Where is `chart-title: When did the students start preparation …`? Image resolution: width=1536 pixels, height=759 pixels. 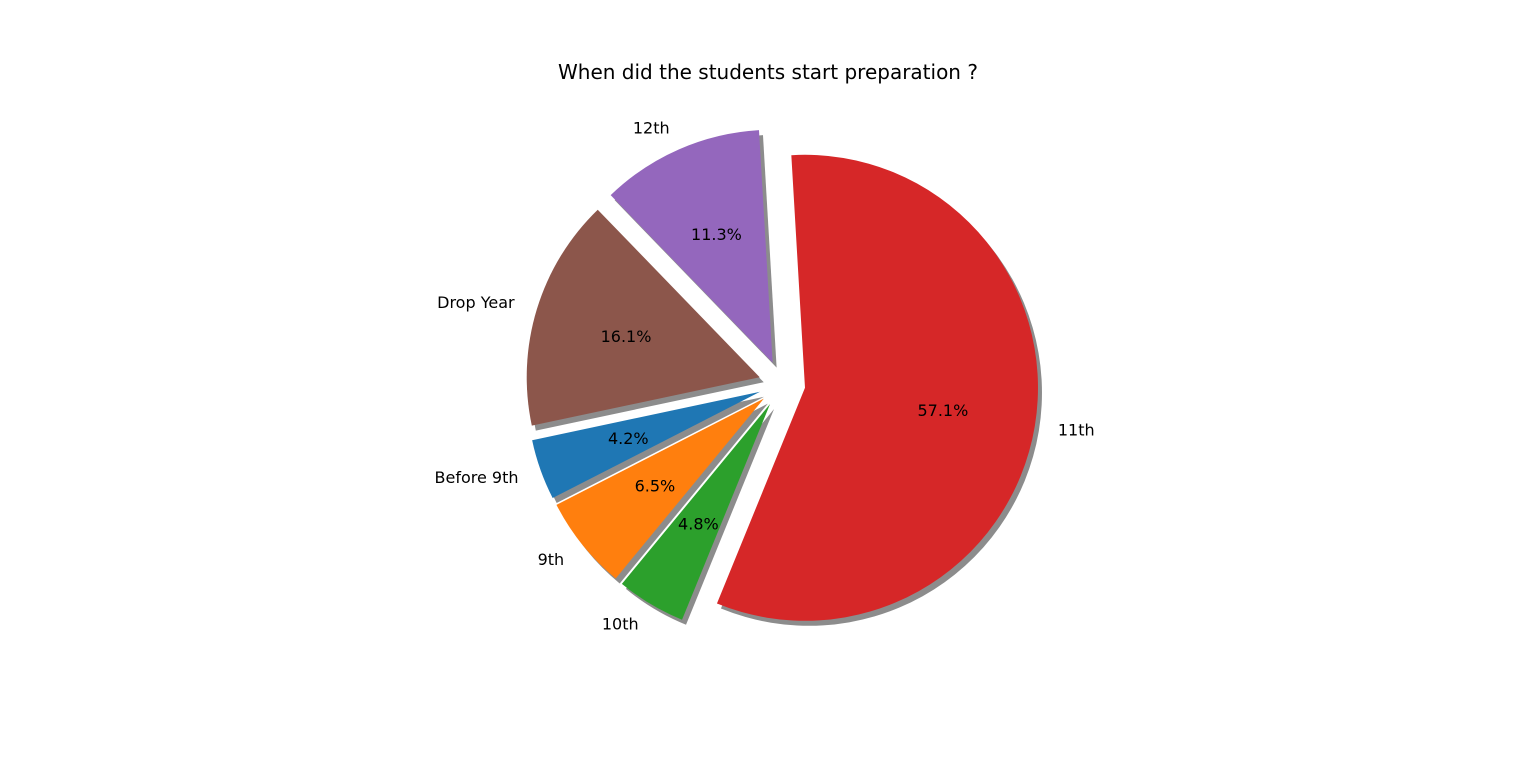 chart-title: When did the students start preparation … is located at coordinates (768, 72).